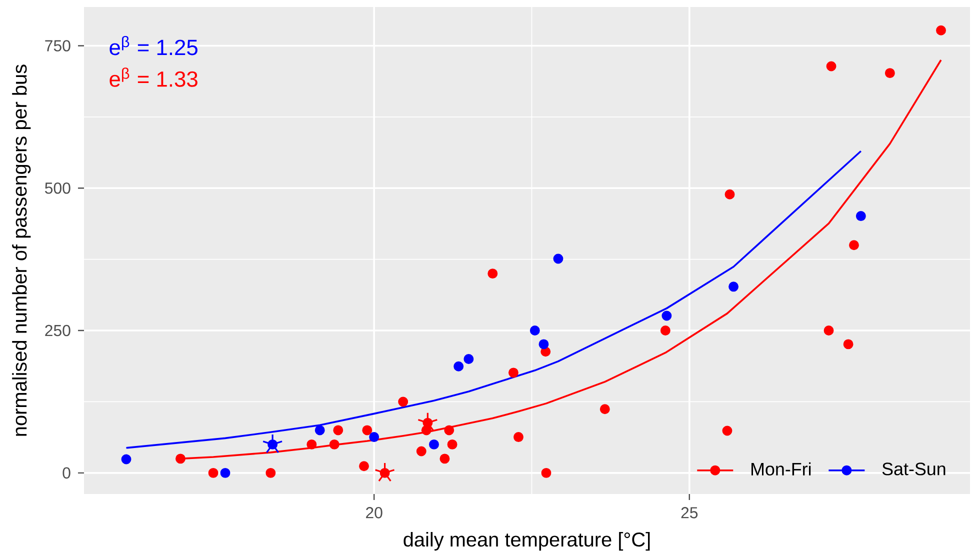 This screenshot has width=973, height=555. What do you see at coordinates (57, 330) in the screenshot?
I see `y-tick-label: 250` at bounding box center [57, 330].